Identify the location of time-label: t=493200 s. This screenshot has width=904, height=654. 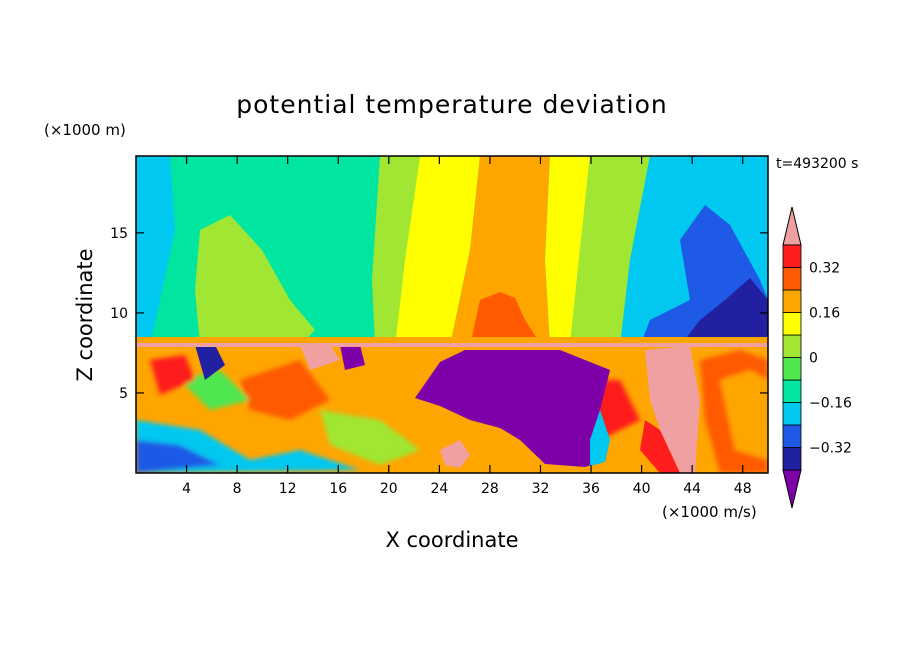
(817, 164).